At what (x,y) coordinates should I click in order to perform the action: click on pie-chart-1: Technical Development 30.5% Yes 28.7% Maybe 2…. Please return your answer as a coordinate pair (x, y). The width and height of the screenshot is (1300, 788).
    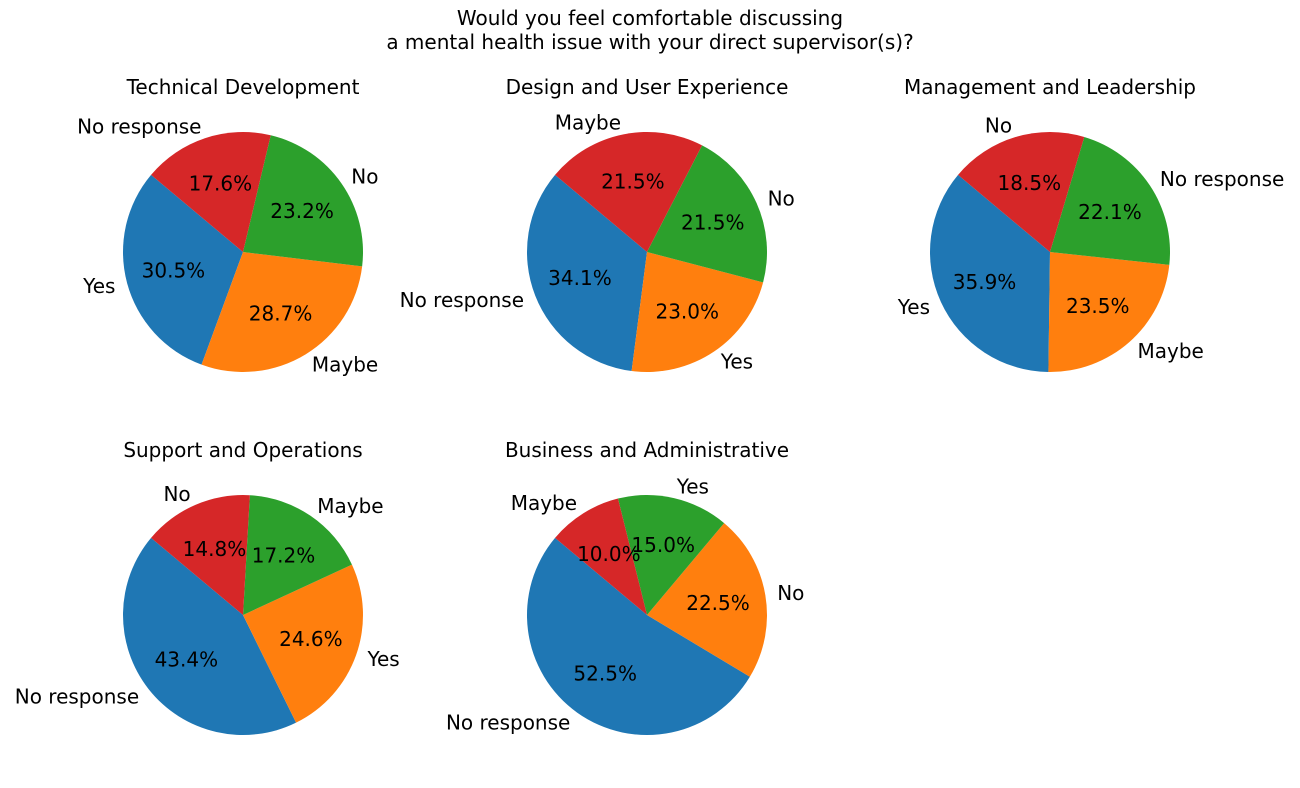
    Looking at the image, I should click on (227, 226).